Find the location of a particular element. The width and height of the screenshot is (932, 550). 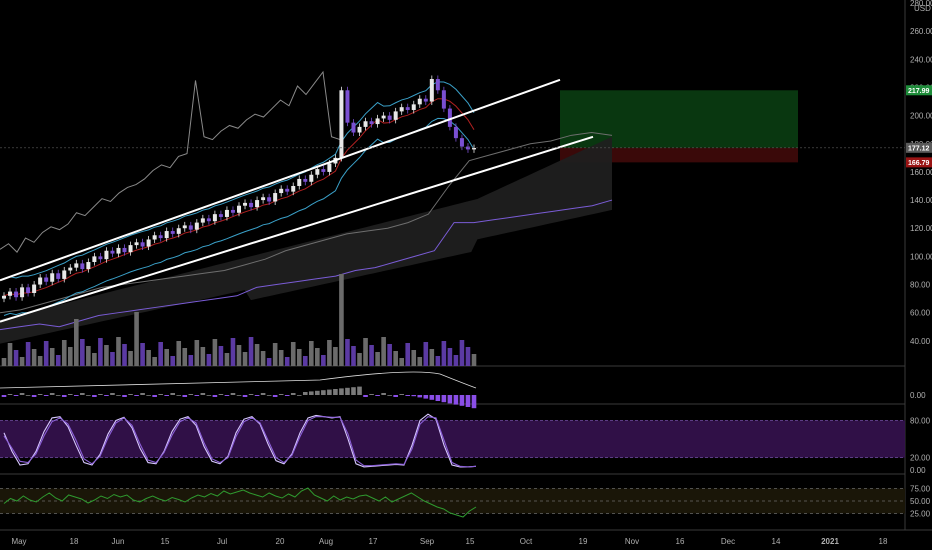

price-tag-box is located at coordinates (919, 147).